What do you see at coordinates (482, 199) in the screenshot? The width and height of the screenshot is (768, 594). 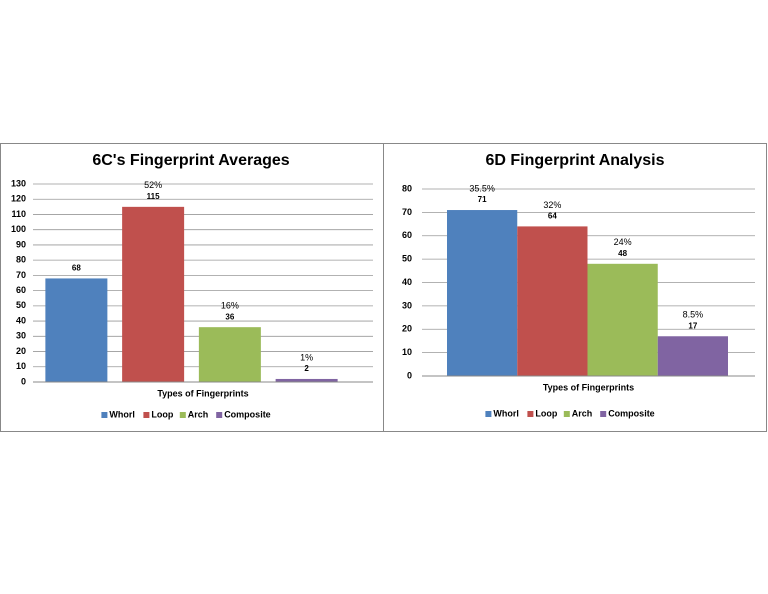 I see `value-label: 71` at bounding box center [482, 199].